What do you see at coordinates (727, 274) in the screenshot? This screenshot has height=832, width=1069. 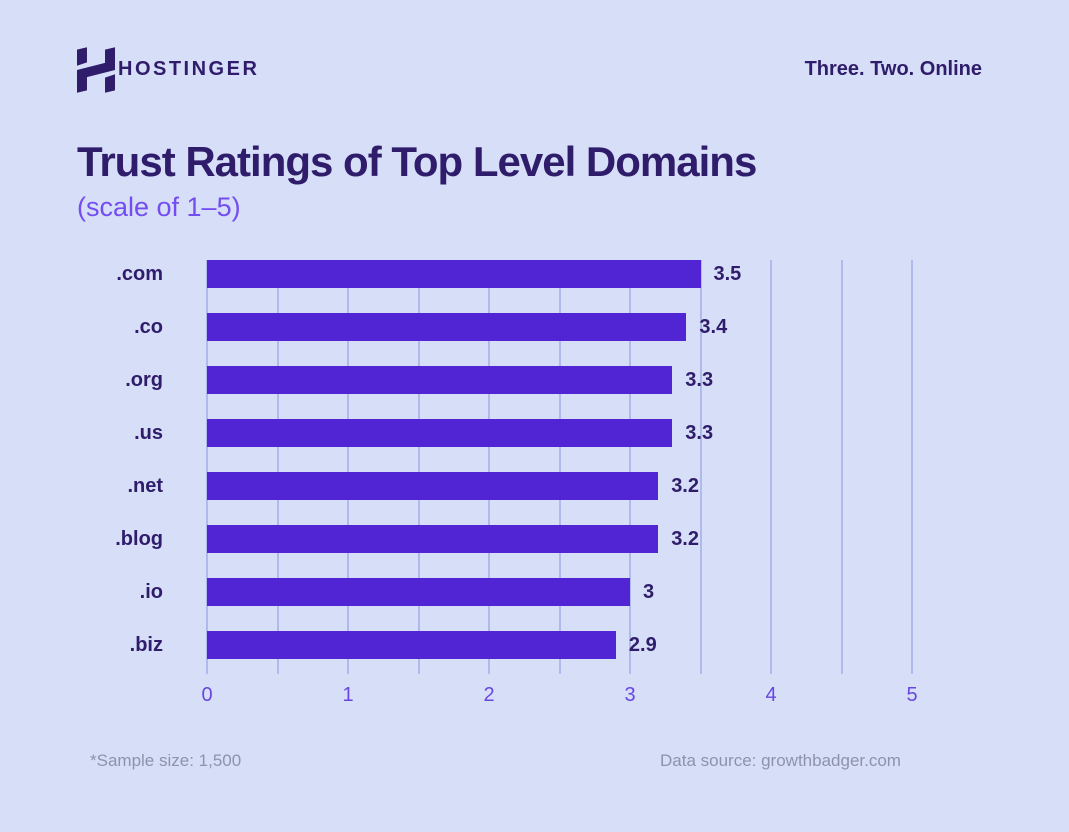 I see `value-label: 3.5` at bounding box center [727, 274].